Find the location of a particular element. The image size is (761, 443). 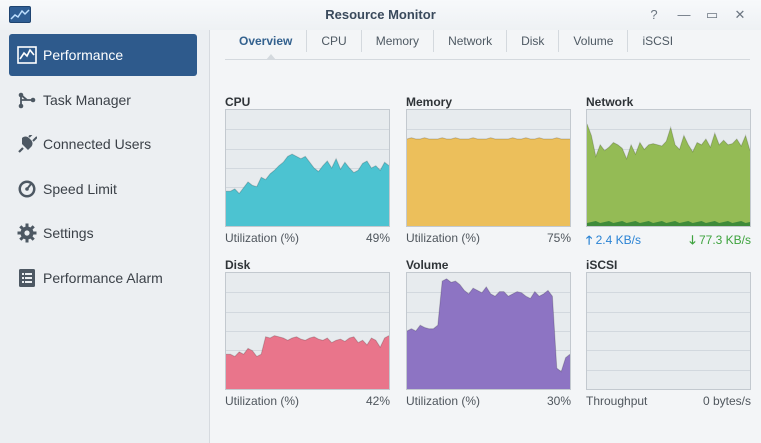

sidebar-item-label: Speed Limit is located at coordinates (80, 189).